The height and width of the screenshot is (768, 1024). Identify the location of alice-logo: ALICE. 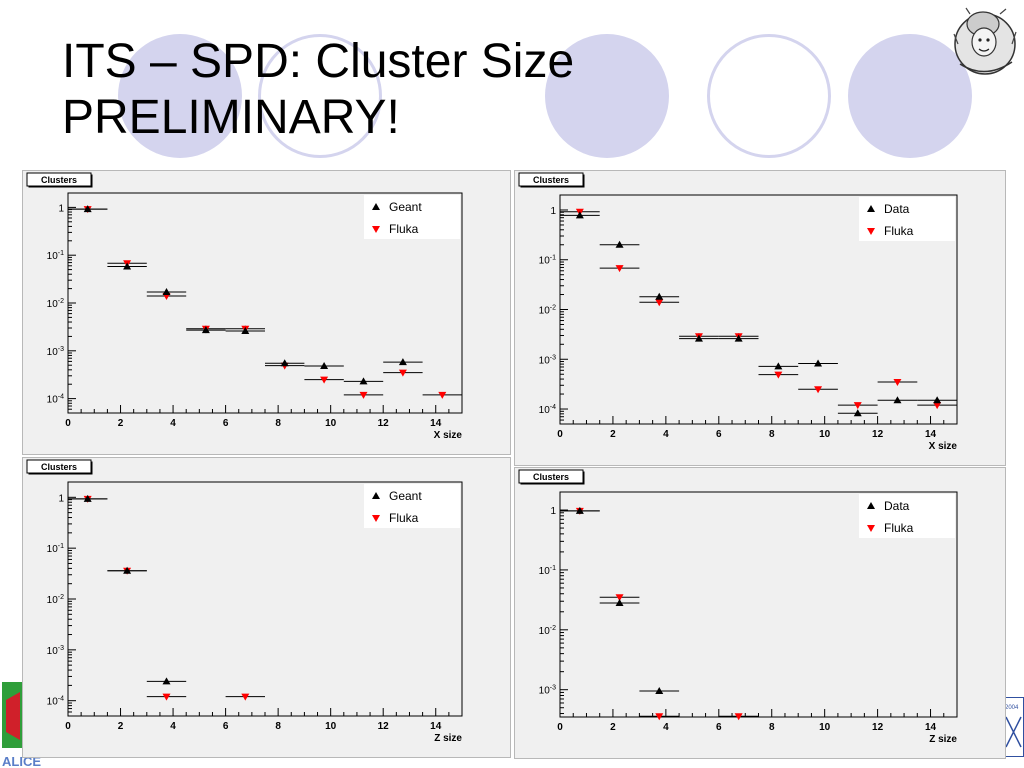
(21, 725).